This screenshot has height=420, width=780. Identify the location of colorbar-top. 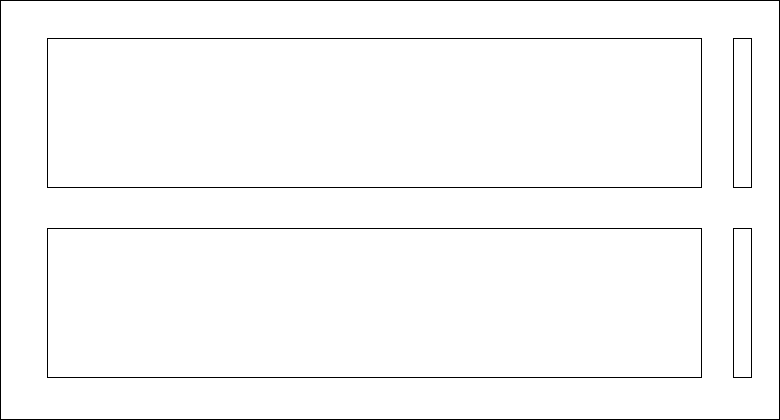
(742, 113).